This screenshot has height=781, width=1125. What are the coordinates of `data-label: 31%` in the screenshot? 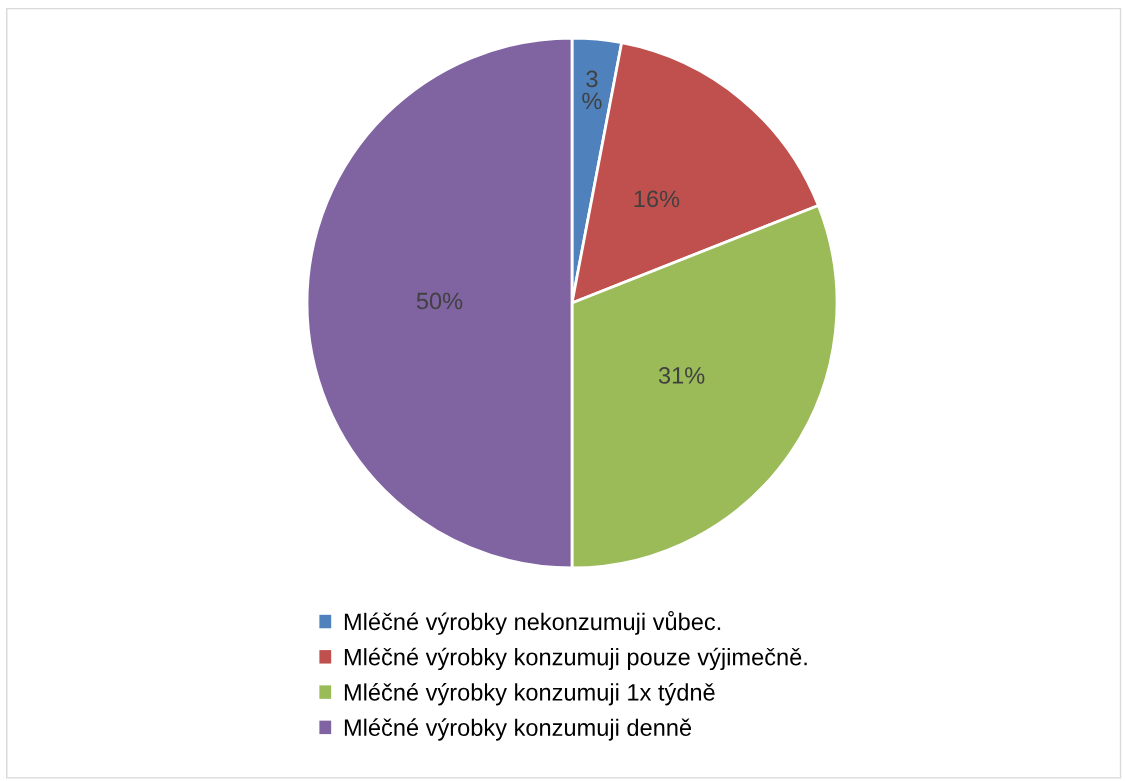 It's located at (681, 375).